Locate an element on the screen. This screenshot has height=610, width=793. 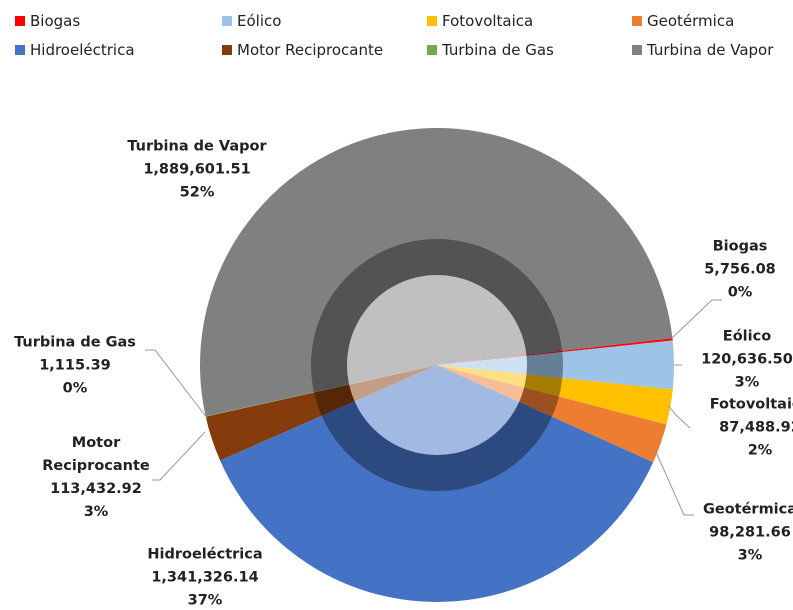
label-value: 5,756.08 is located at coordinates (740, 269).